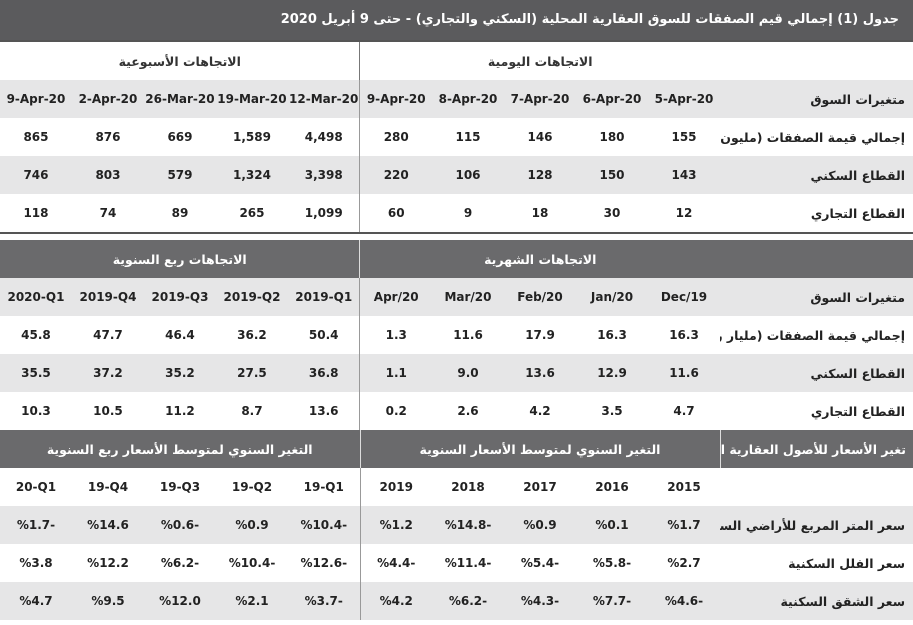 This screenshot has width=913, height=625. What do you see at coordinates (540, 411) in the screenshot?
I see `cell-value: 4.2` at bounding box center [540, 411].